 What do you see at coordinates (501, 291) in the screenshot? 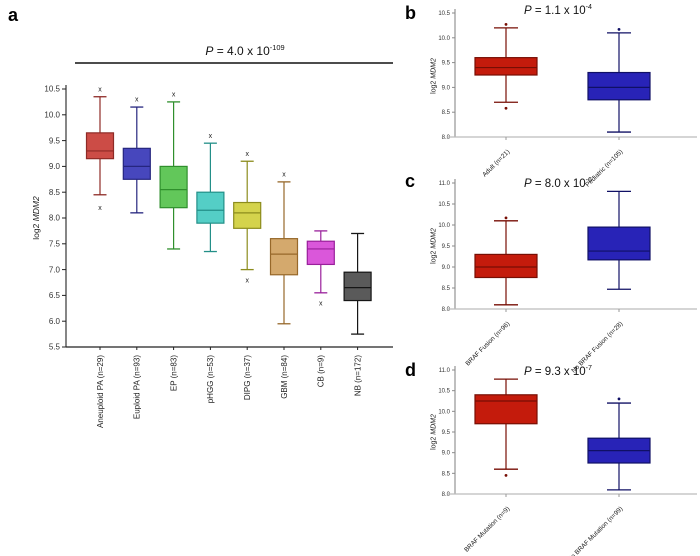
I see `box-group: BRAF Fusion (n=96)` at bounding box center [501, 291].